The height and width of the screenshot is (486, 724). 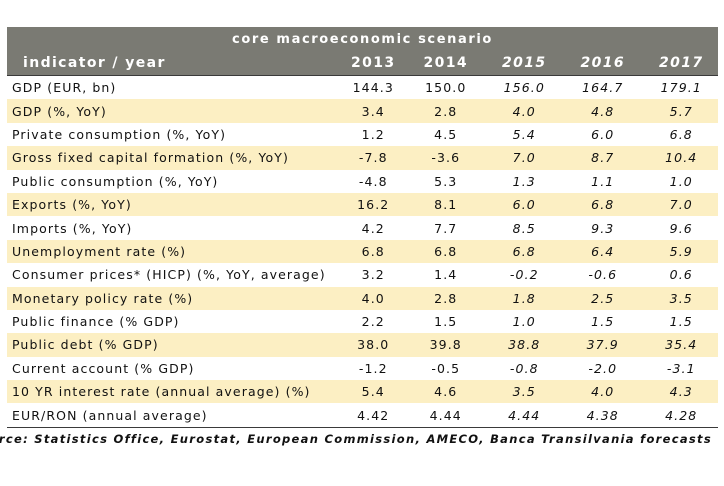 I want to click on header-year: 2015, so click(x=524, y=63).